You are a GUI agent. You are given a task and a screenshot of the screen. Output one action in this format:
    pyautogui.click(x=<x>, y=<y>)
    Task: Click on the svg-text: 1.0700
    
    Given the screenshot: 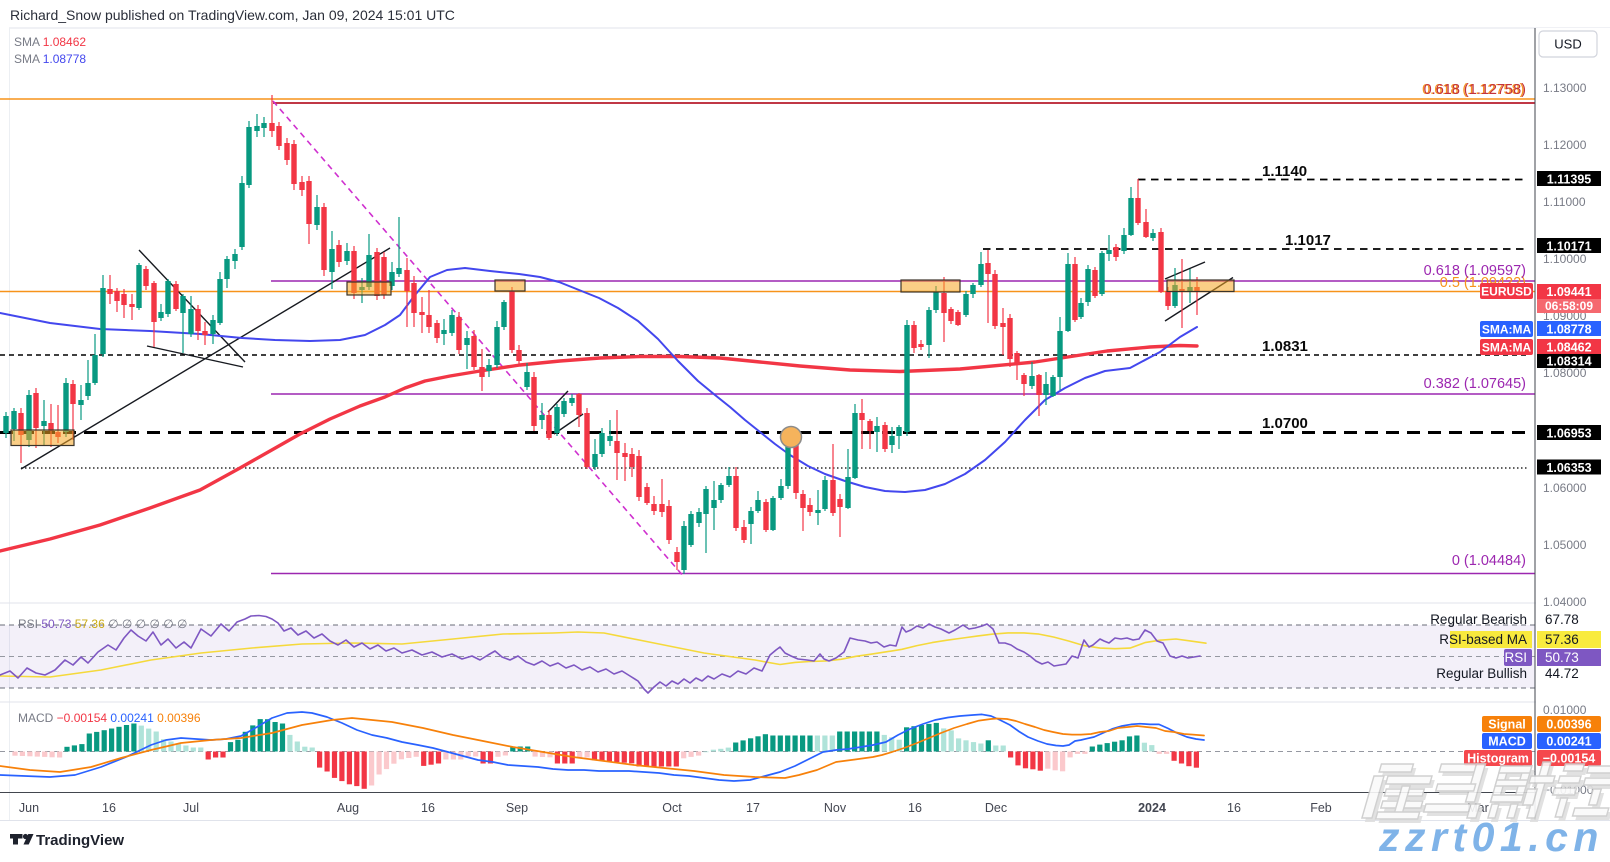 What is the action you would take?
    pyautogui.click(x=1285, y=423)
    